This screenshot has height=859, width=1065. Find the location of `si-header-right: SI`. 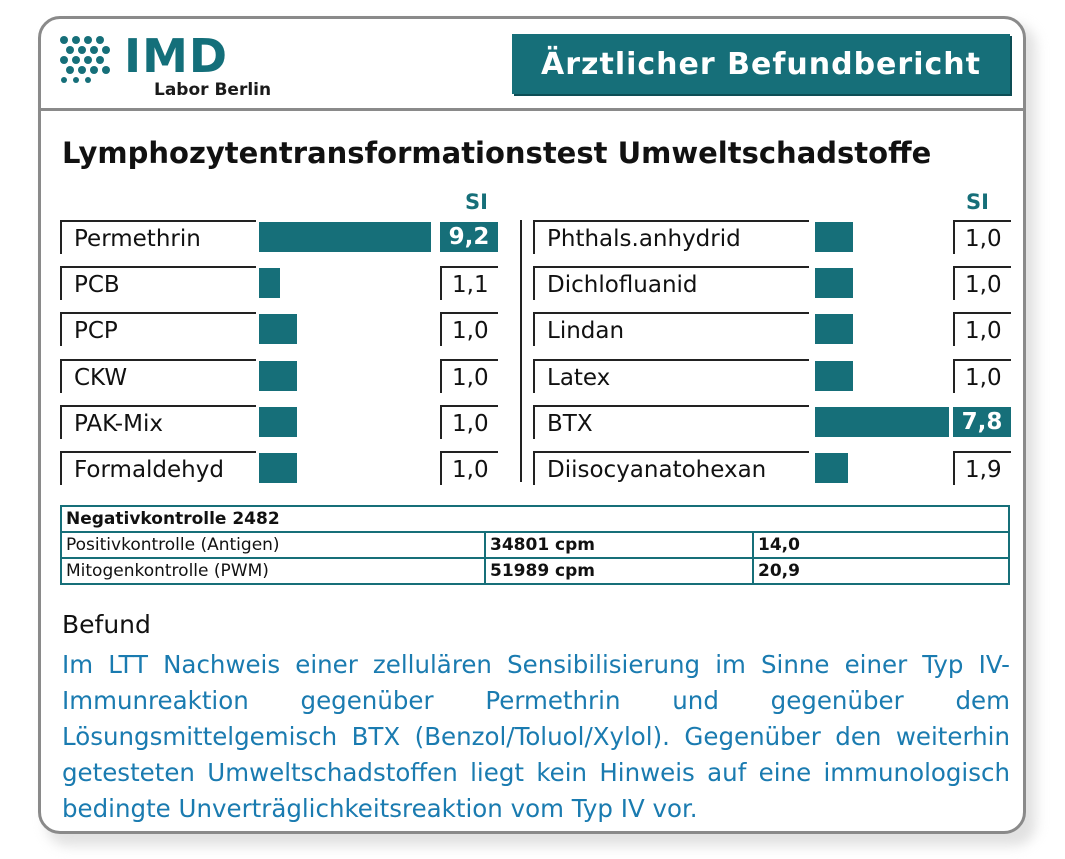

si-header-right: SI is located at coordinates (977, 202).